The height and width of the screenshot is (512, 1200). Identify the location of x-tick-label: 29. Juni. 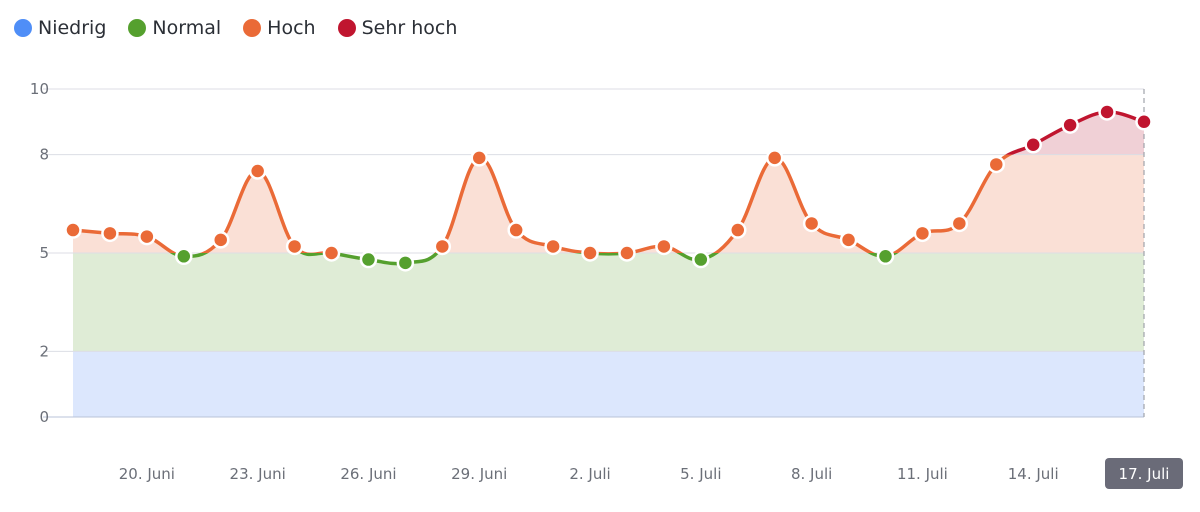
(479, 474).